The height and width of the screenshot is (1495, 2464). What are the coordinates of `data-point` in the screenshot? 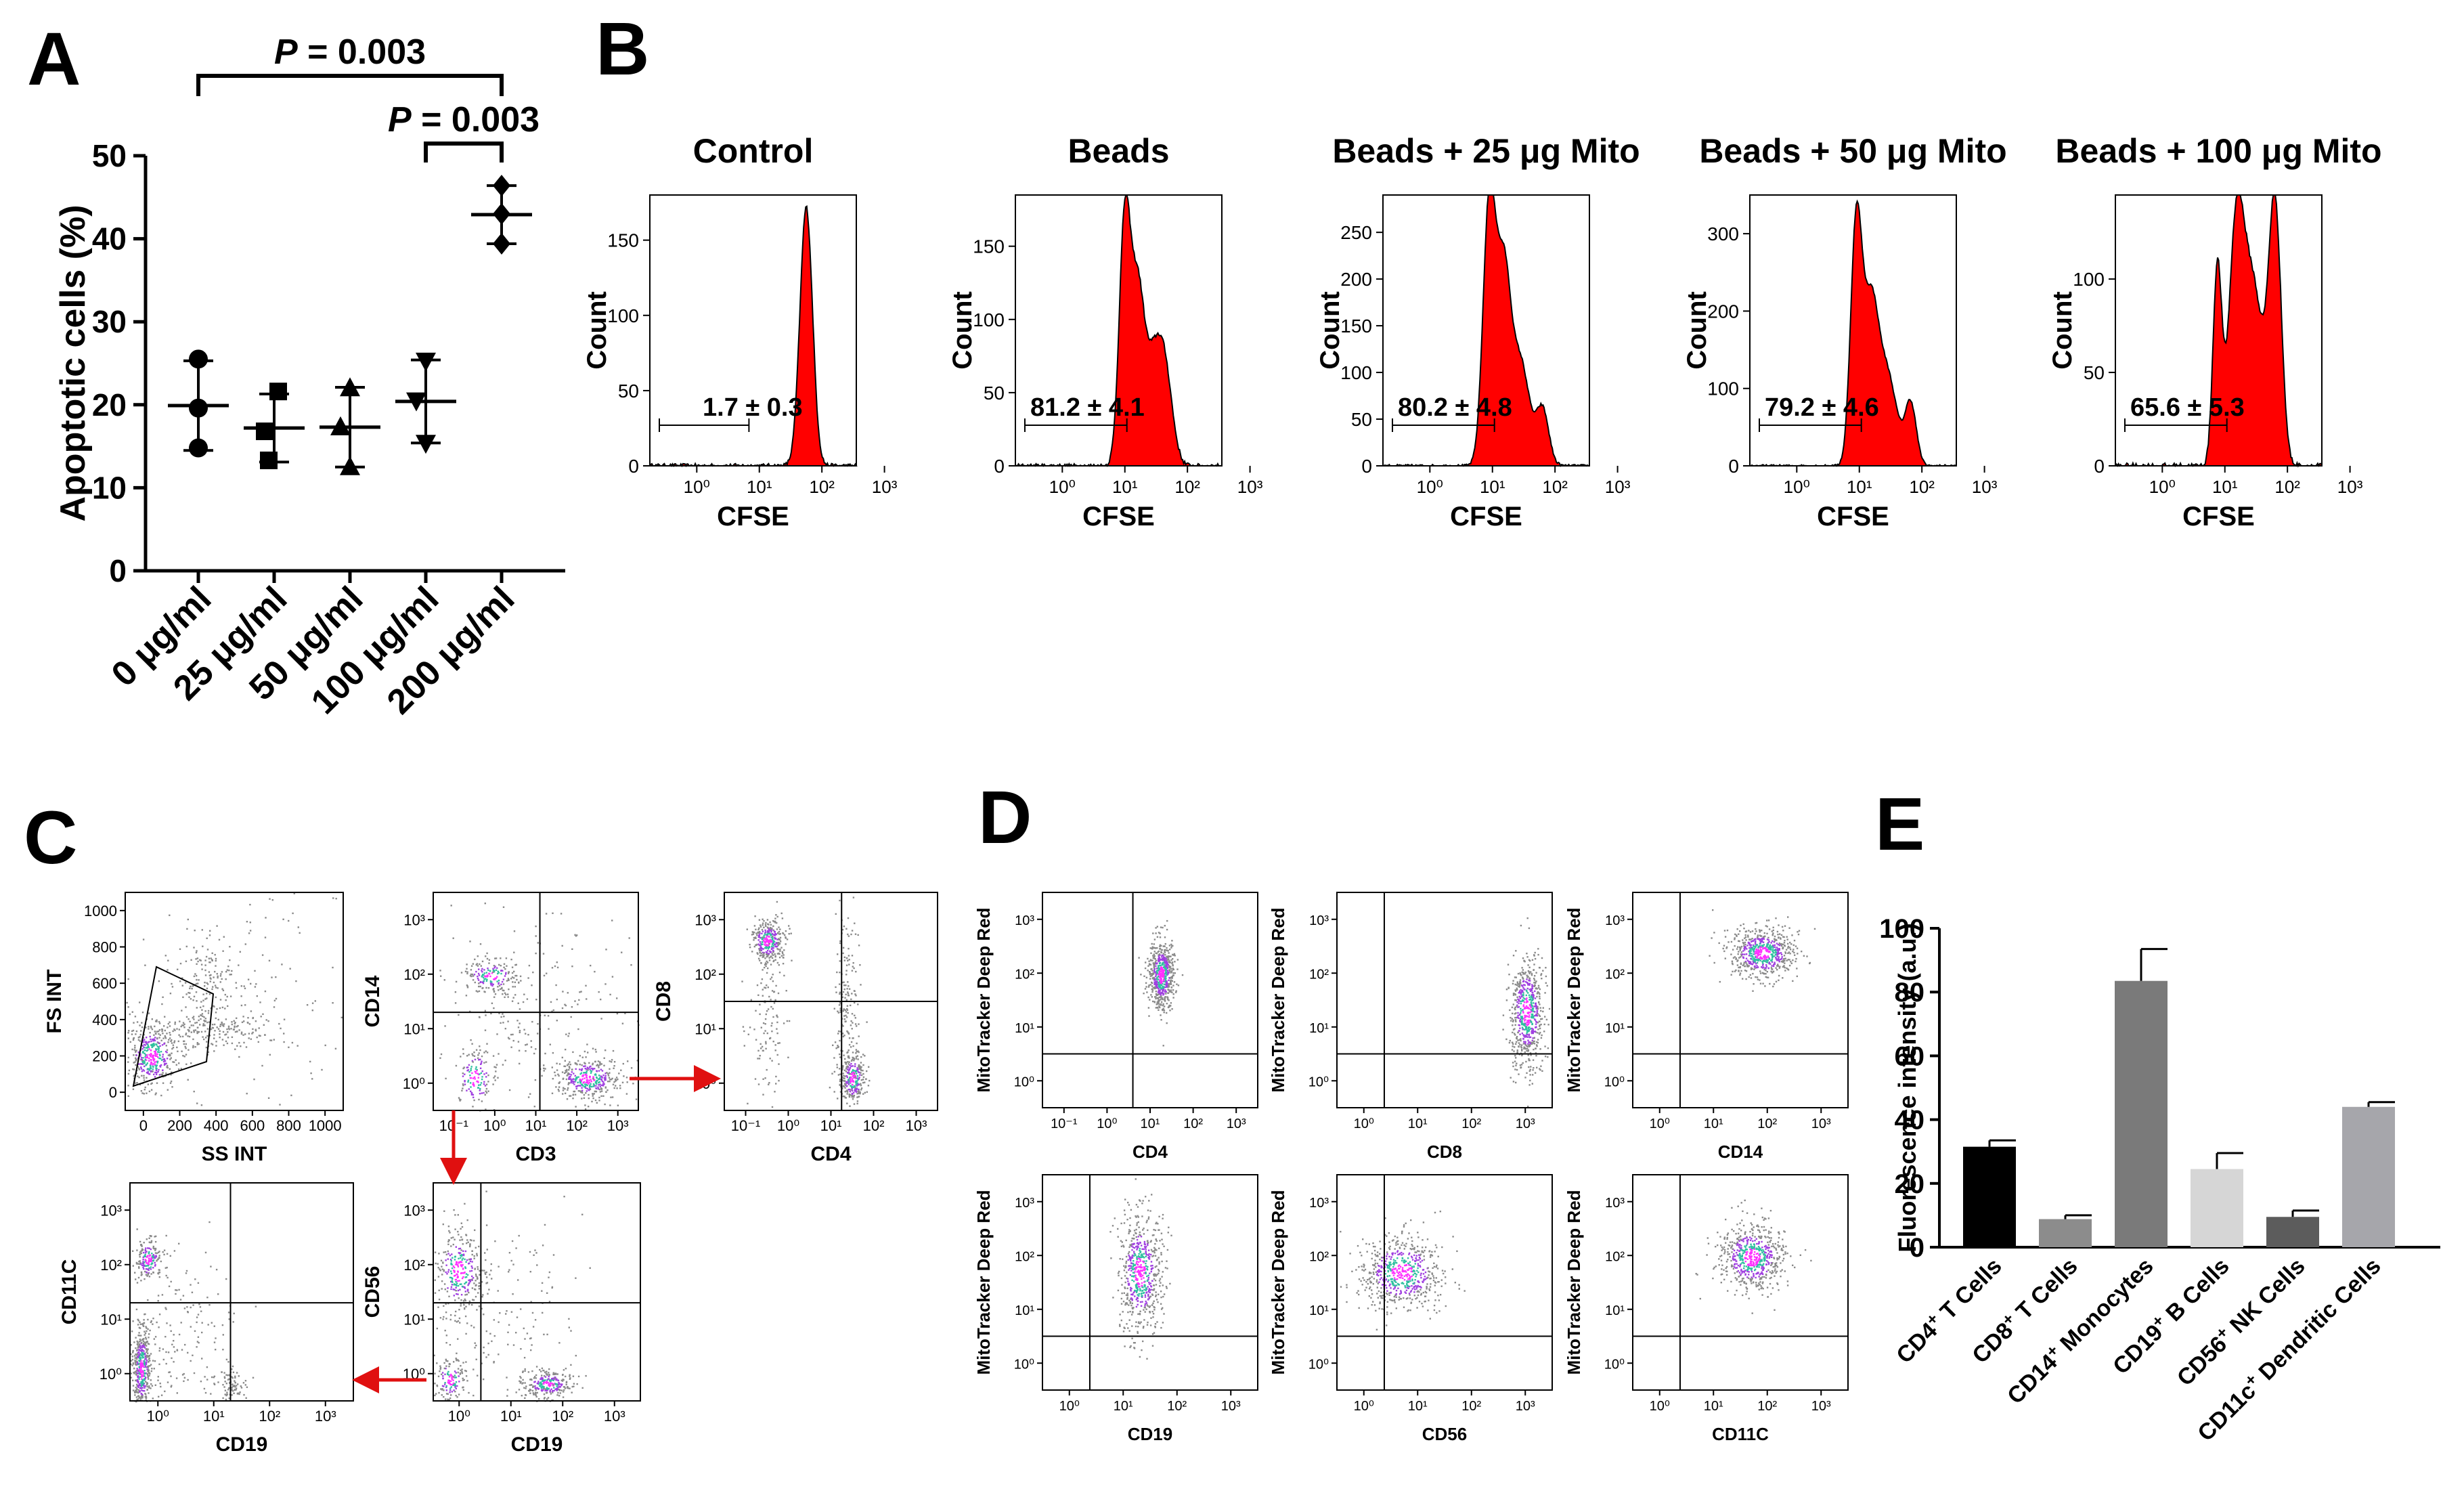 It's located at (502, 186).